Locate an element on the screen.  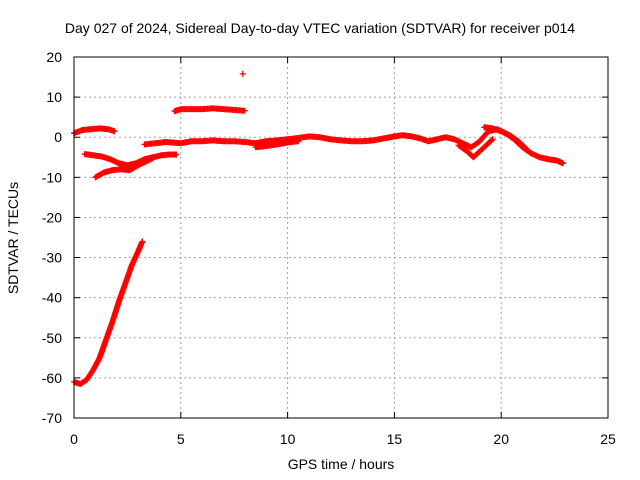
y-tick-label: -50 is located at coordinates (52, 338).